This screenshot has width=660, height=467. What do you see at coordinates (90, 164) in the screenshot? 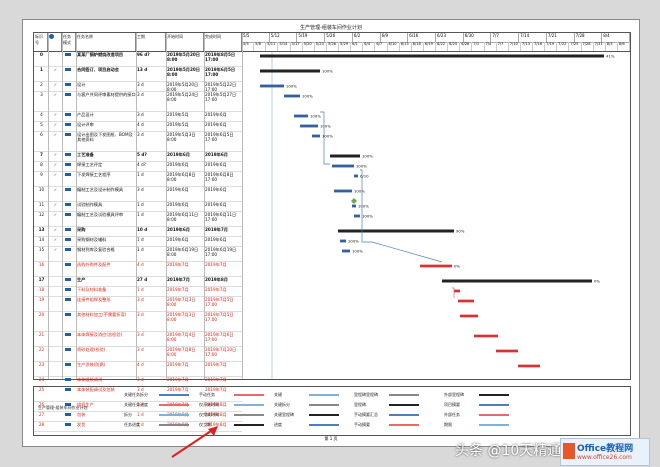
I see `task-name: 焊接工艺评定` at bounding box center [90, 164].